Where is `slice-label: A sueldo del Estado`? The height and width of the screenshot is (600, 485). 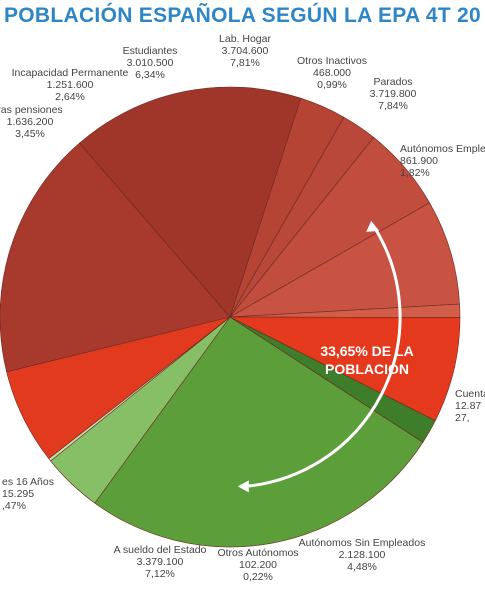 slice-label: A sueldo del Estado is located at coordinates (160, 550).